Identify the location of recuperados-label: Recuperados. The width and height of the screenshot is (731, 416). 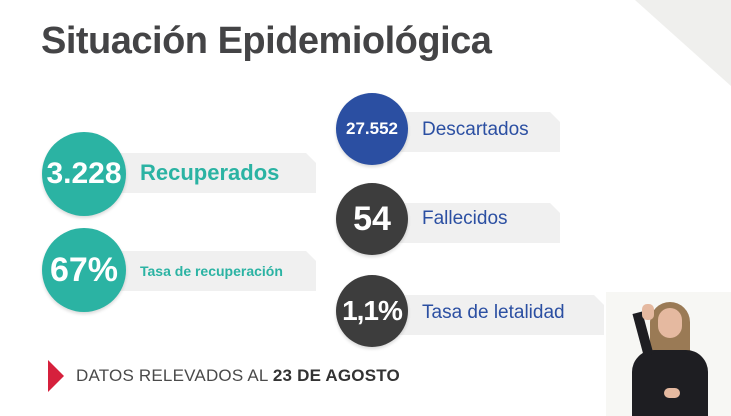
(210, 172).